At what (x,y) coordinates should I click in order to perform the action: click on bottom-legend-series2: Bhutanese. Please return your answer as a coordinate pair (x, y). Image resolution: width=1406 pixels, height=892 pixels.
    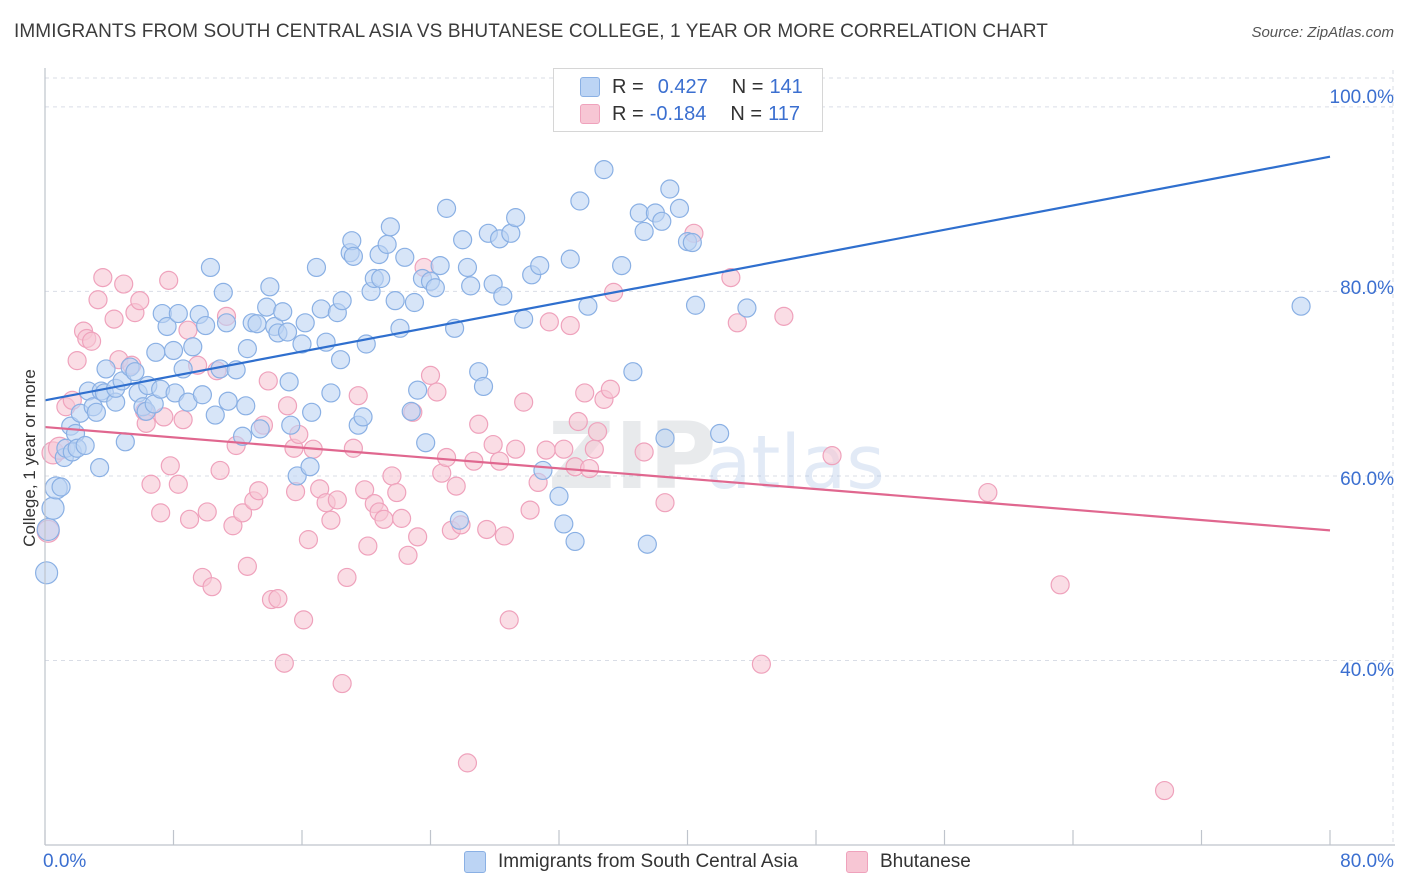
    Looking at the image, I should click on (908, 862).